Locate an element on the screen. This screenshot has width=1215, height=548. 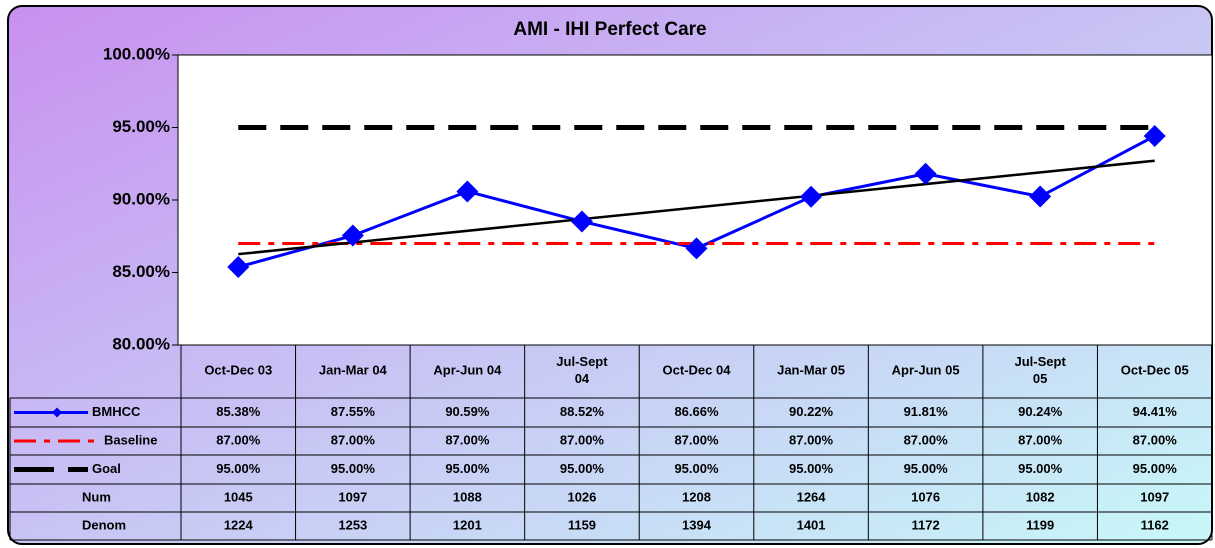
chart-title: AMI - IHI Perfect Care is located at coordinates (609, 29).